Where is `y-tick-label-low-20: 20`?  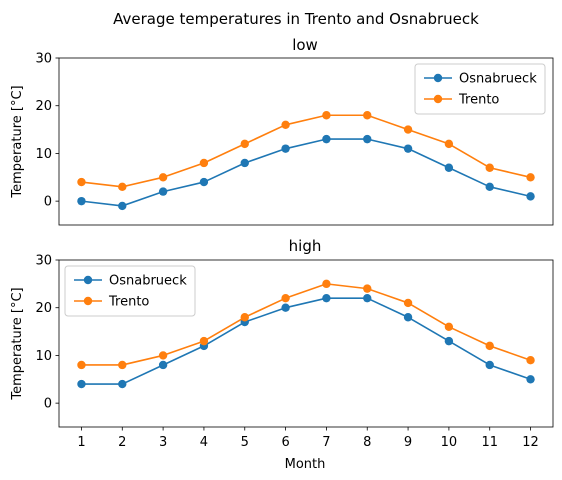 y-tick-label-low-20: 20 is located at coordinates (43, 106).